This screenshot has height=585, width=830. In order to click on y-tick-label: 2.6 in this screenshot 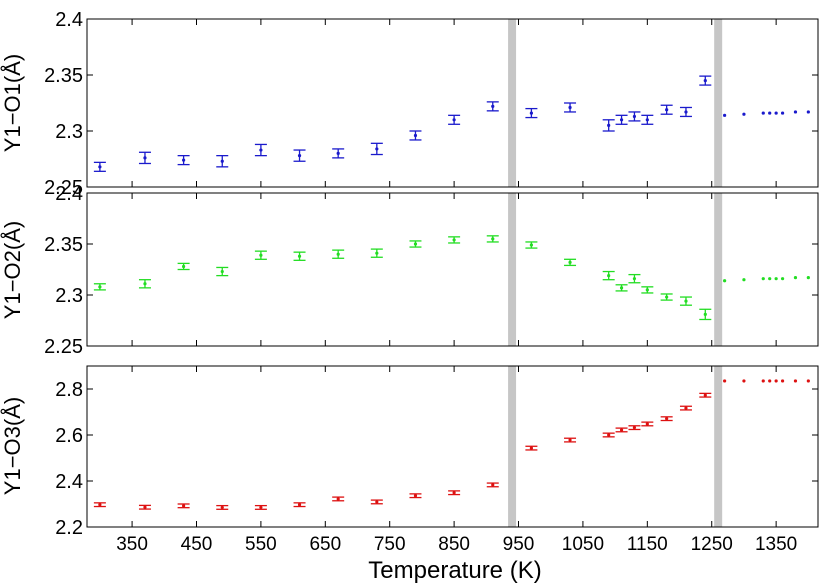, I will do `click(69, 436)`.